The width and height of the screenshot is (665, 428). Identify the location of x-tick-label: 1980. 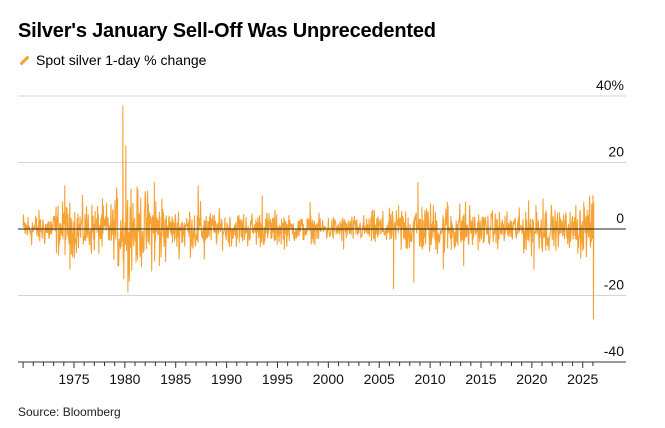
(124, 379).